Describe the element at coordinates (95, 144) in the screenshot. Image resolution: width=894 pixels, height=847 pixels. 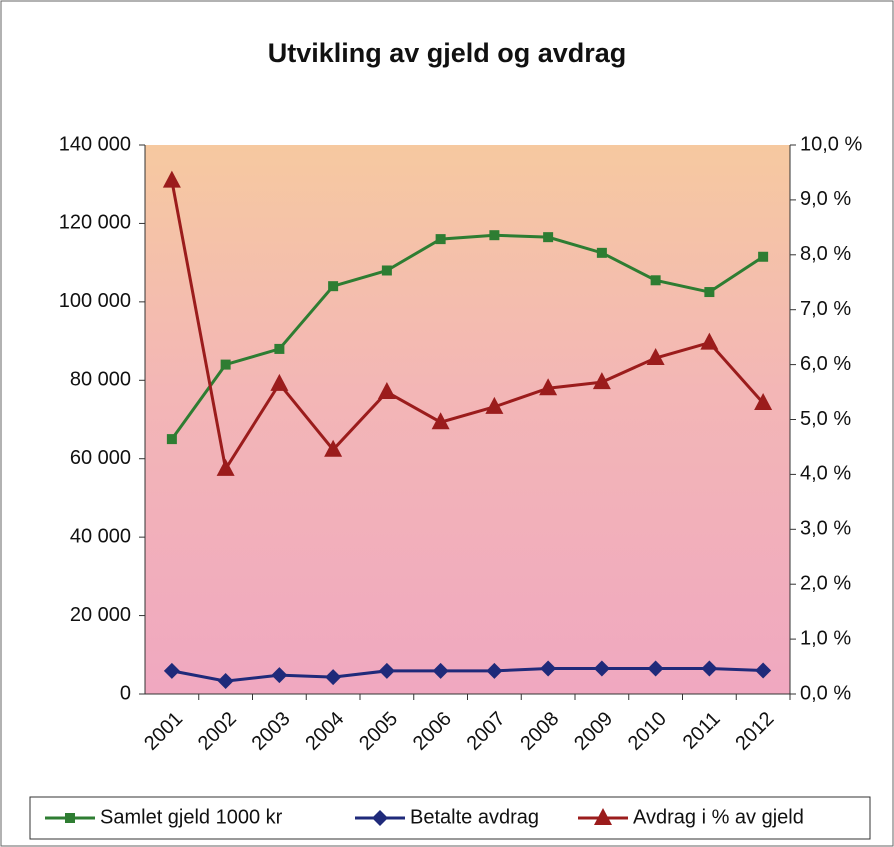
I see `y-tick-label: 140 000` at that location.